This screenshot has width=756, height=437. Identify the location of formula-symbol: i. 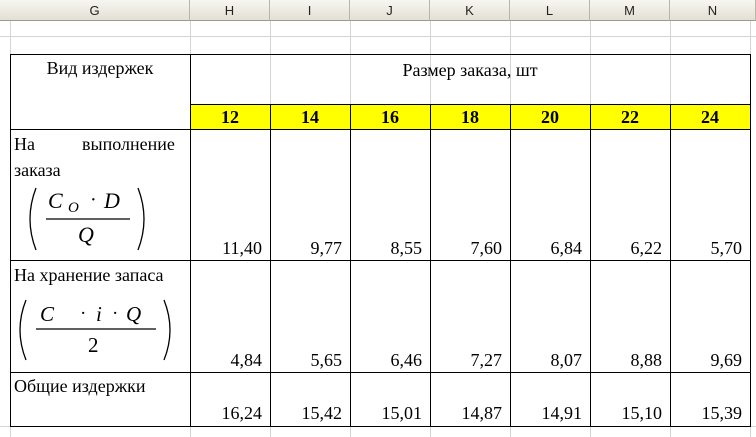
(99, 314).